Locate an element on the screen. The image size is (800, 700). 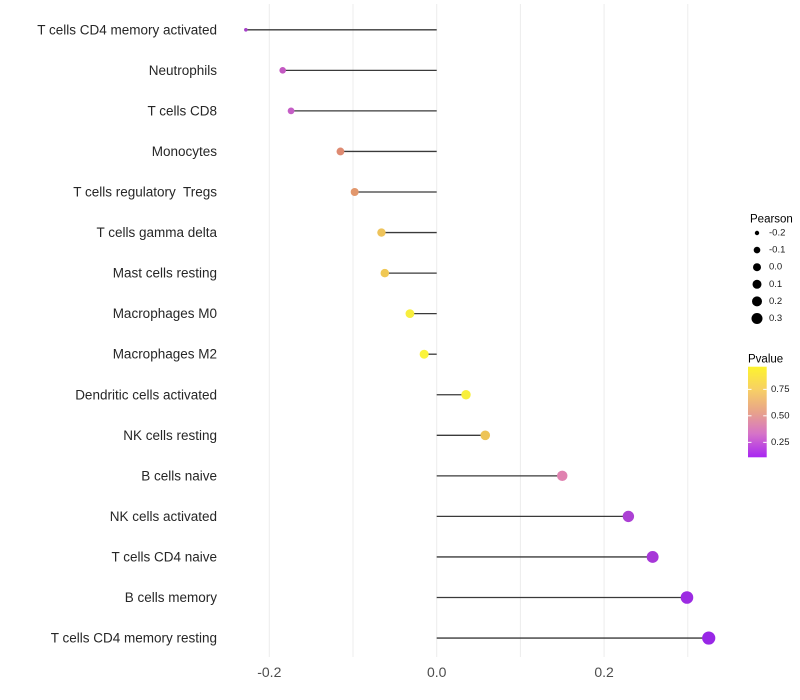
category-label: B cells memory is located at coordinates (171, 597).